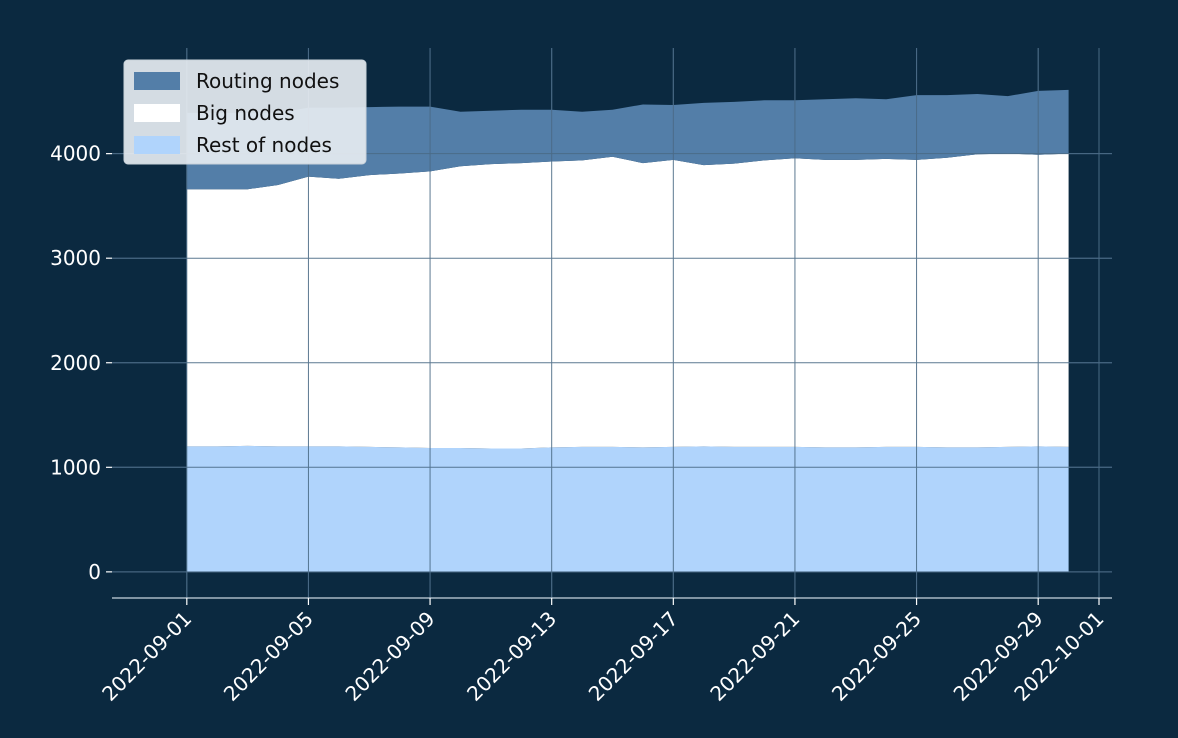  Describe the element at coordinates (75, 467) in the screenshot. I see `y-tick-label: 1000` at that location.